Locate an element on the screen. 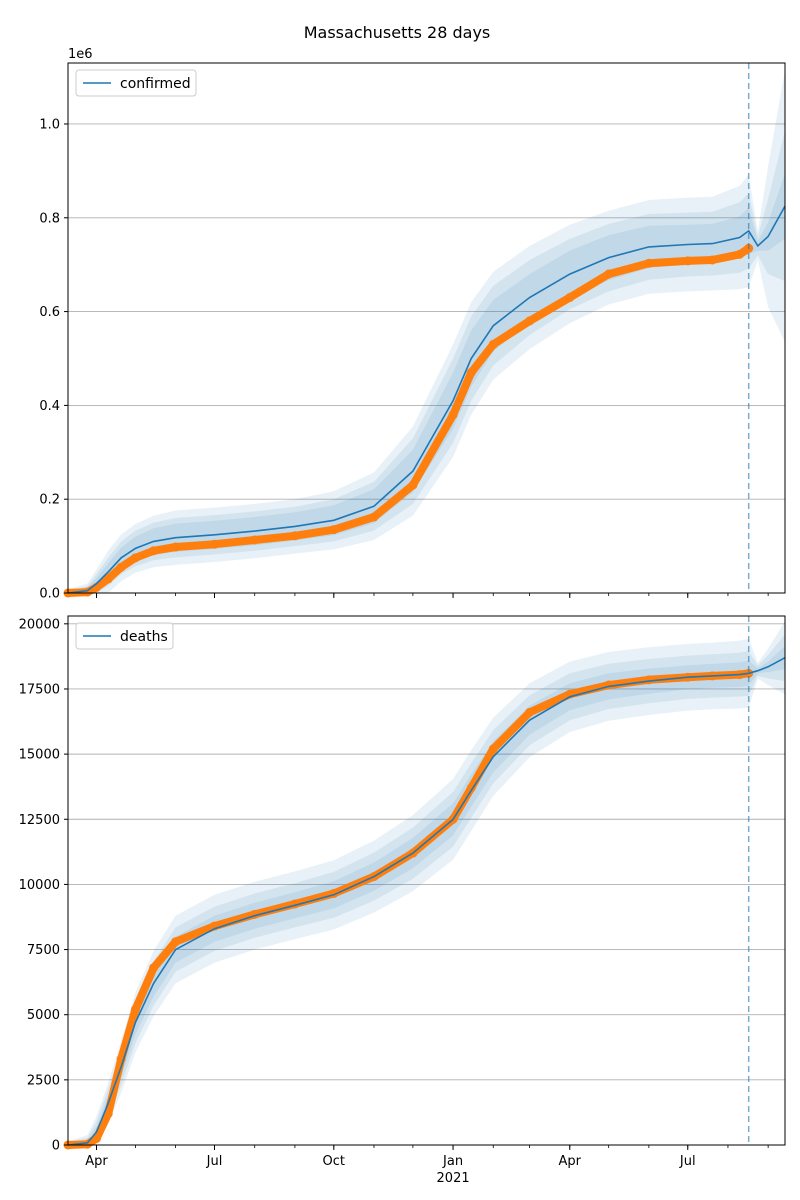 The image size is (800, 1200). y-tick-label: 0.2 is located at coordinates (49, 500).